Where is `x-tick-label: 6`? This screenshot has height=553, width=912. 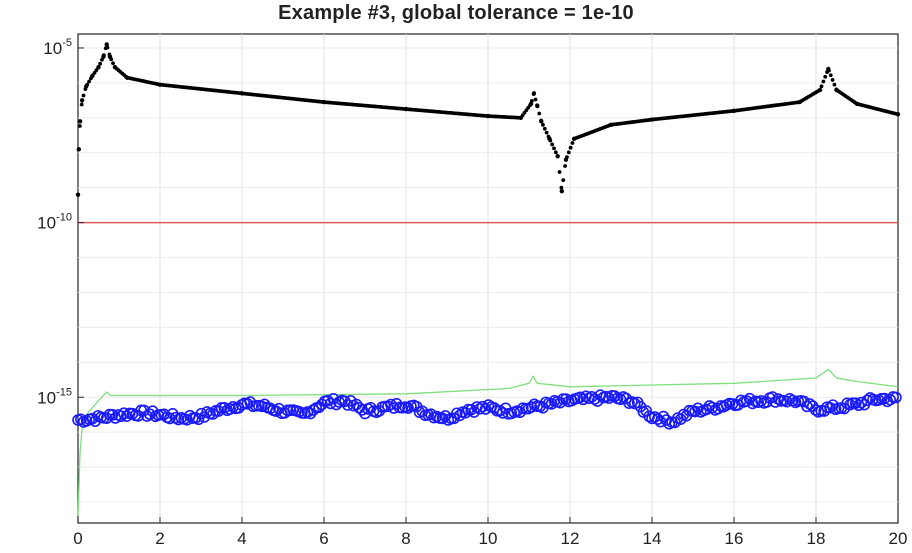
x-tick-label: 6 is located at coordinates (323, 538).